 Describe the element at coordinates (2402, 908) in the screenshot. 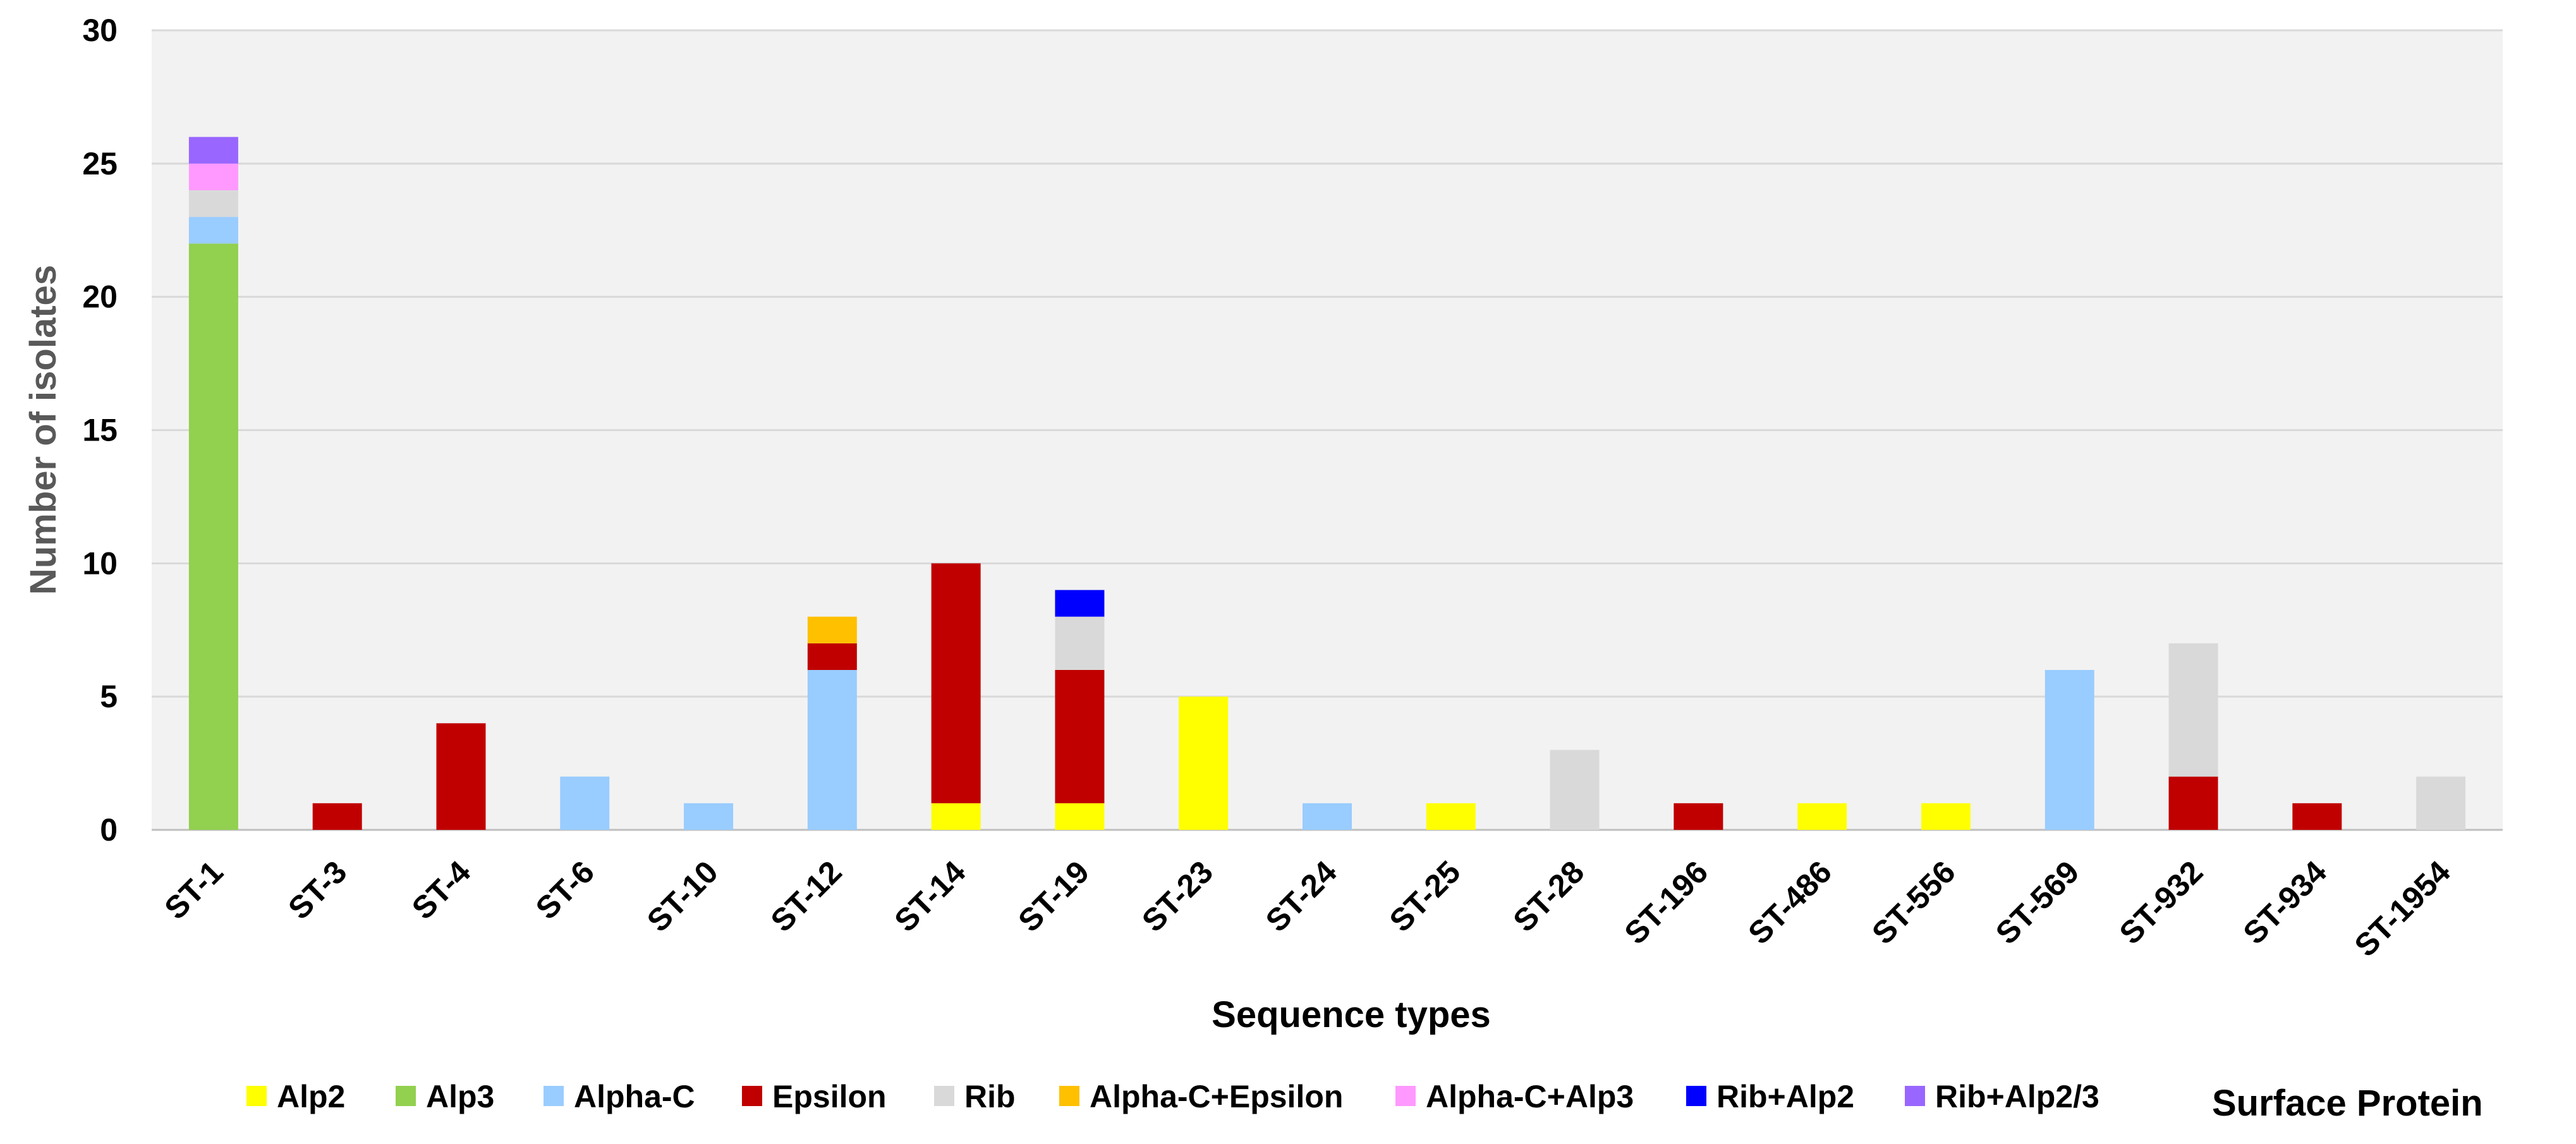

I see `x-tick-label: ST-1954` at that location.